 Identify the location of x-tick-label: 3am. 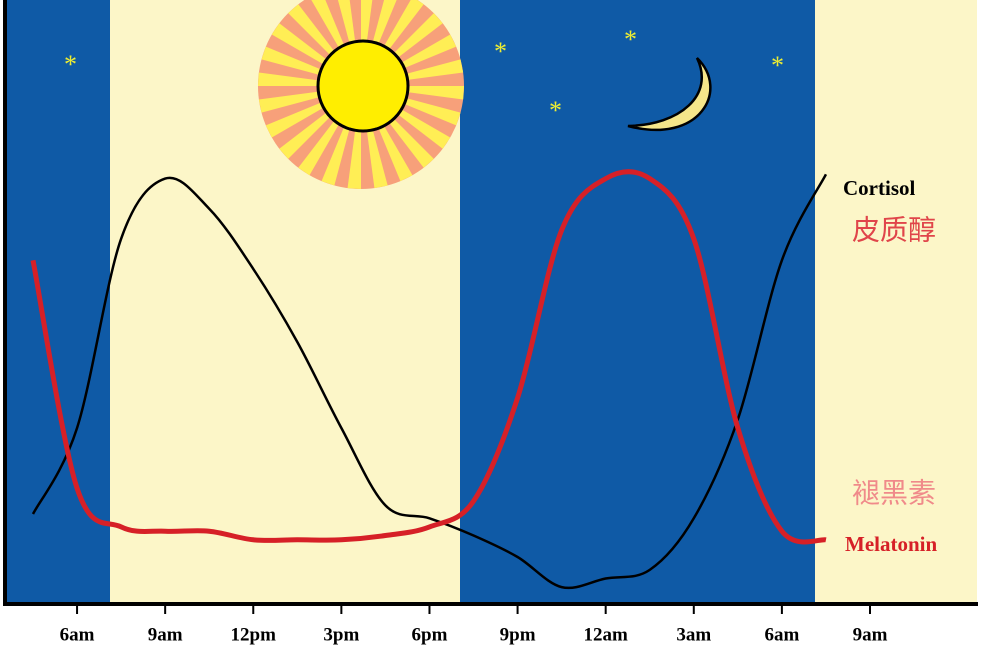
(693, 634).